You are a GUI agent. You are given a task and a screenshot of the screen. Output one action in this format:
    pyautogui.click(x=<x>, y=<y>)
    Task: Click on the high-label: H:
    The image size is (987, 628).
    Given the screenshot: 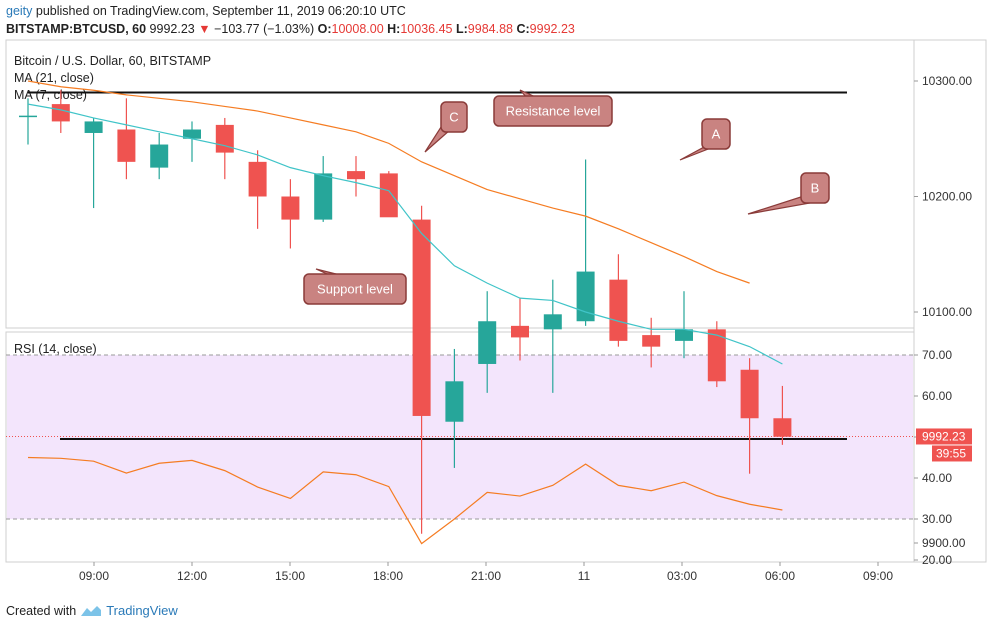 What is the action you would take?
    pyautogui.click(x=394, y=29)
    